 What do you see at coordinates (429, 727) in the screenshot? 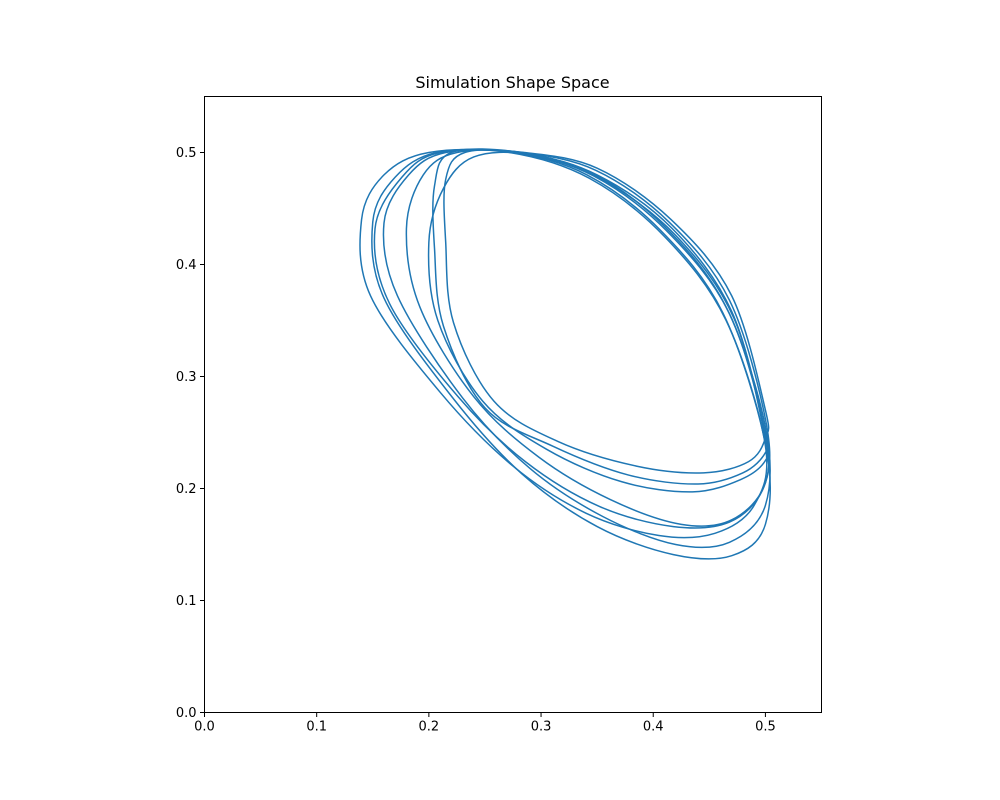
I see `x-tick-label: 0.2` at bounding box center [429, 727].